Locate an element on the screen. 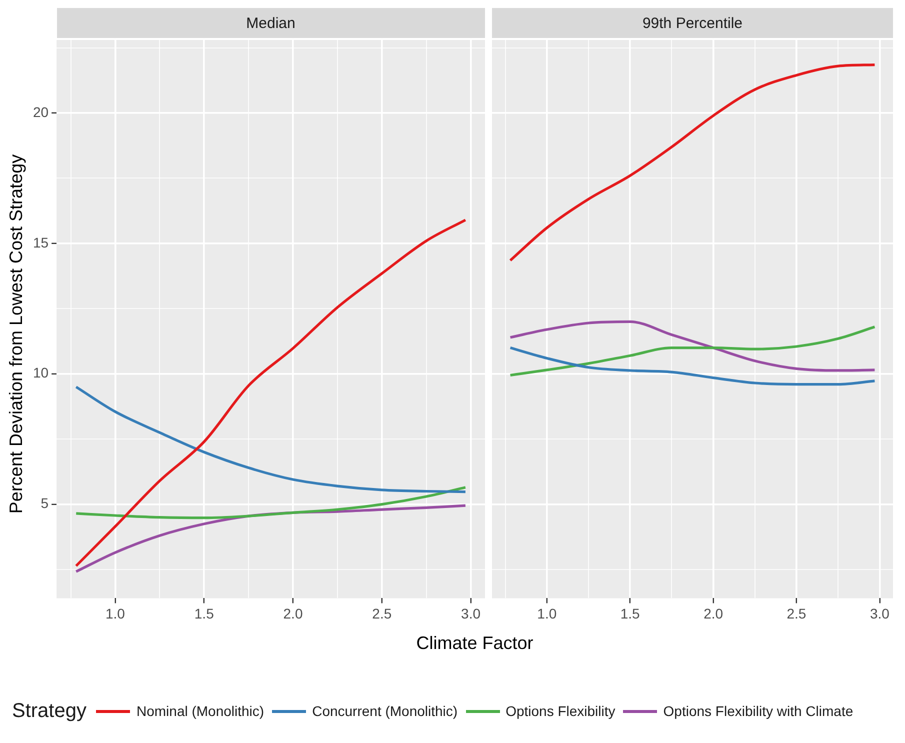 This screenshot has width=905, height=743. legend-label: Options Flexibility with Climate is located at coordinates (758, 711).